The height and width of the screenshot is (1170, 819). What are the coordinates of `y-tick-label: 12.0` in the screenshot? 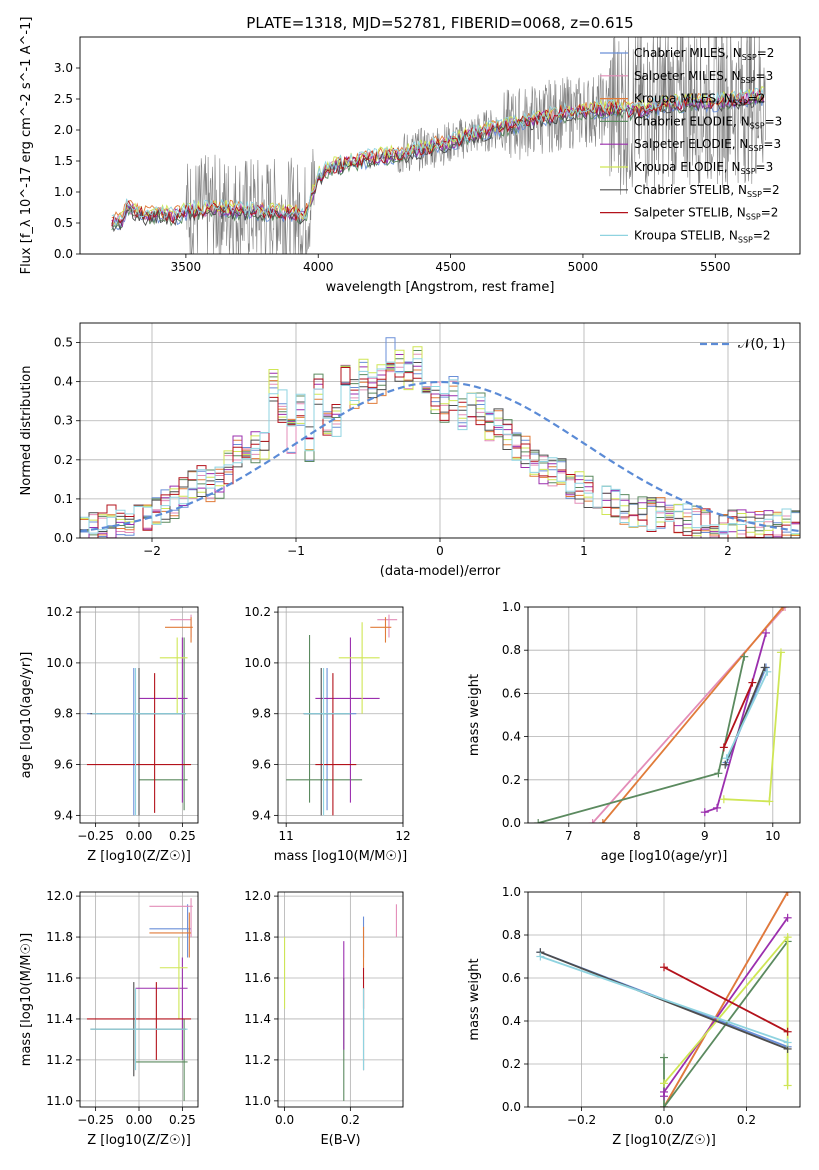 It's located at (59, 896).